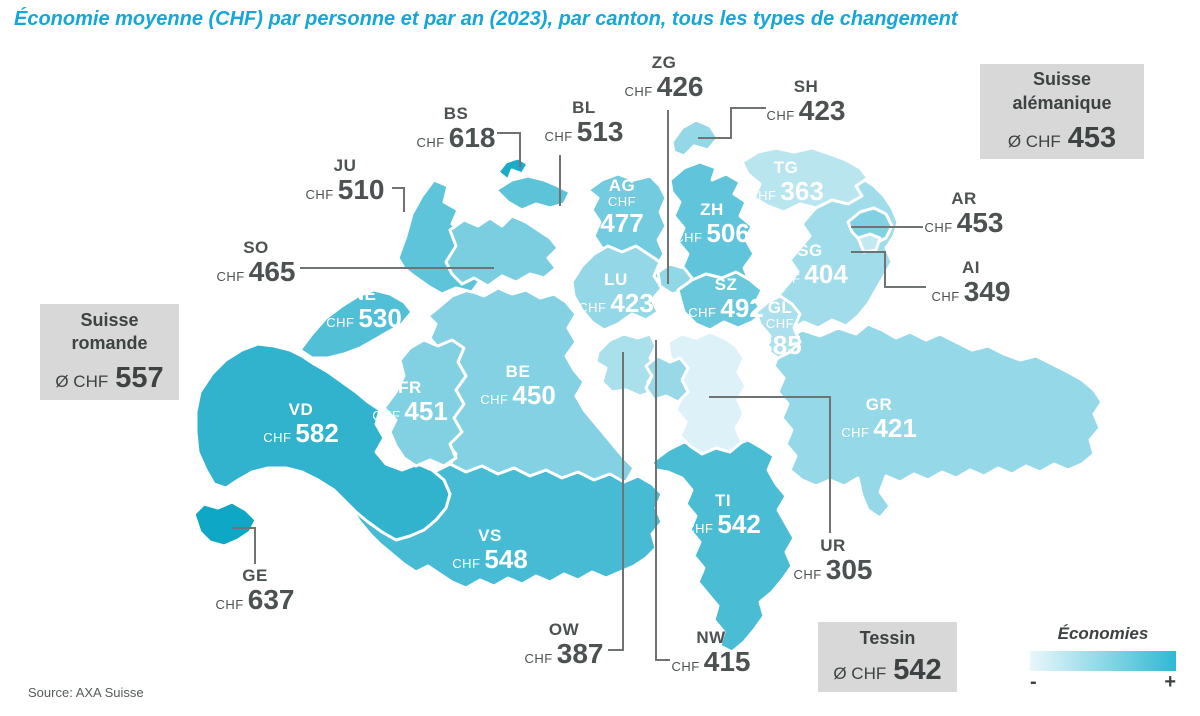 This screenshot has height=716, width=1200. I want to click on canton-label-BS: BS CHF 618, so click(456, 129).